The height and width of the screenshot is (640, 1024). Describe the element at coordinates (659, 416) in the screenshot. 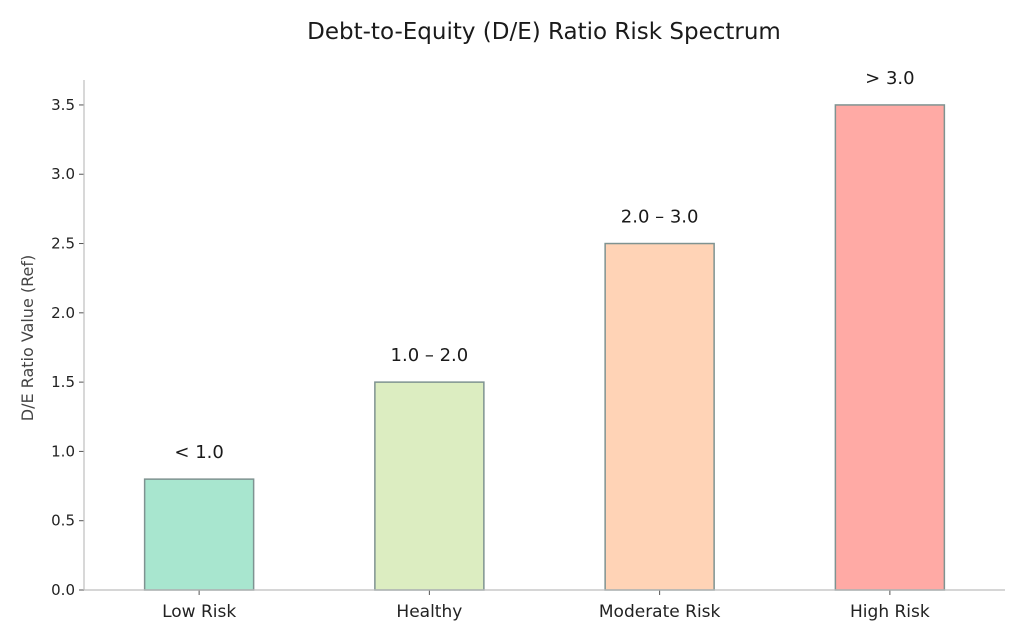

I see `bar-moderate-risk` at that location.